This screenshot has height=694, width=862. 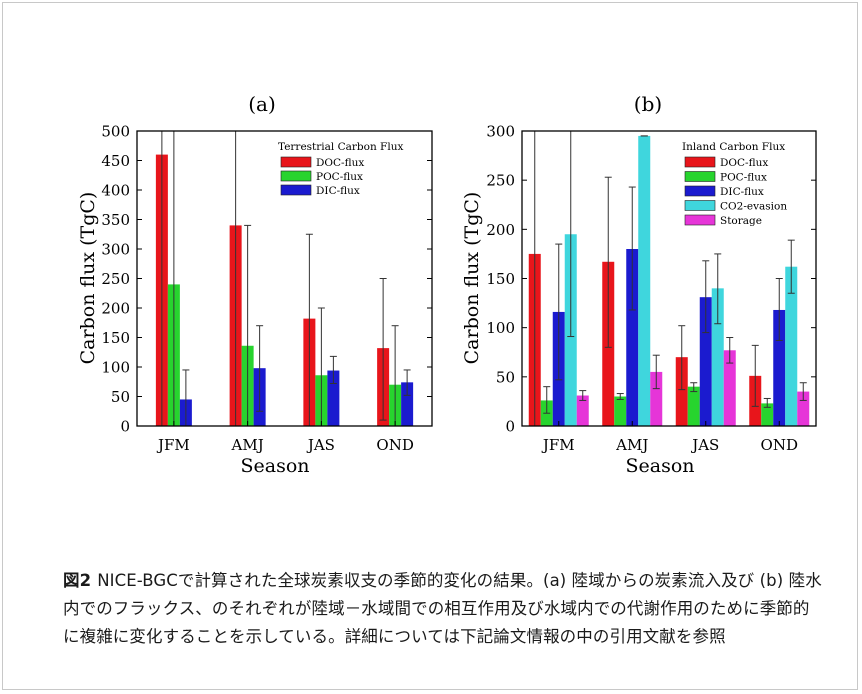 I want to click on legend-label-b-doc-flux: DOC-flux, so click(x=744, y=163).